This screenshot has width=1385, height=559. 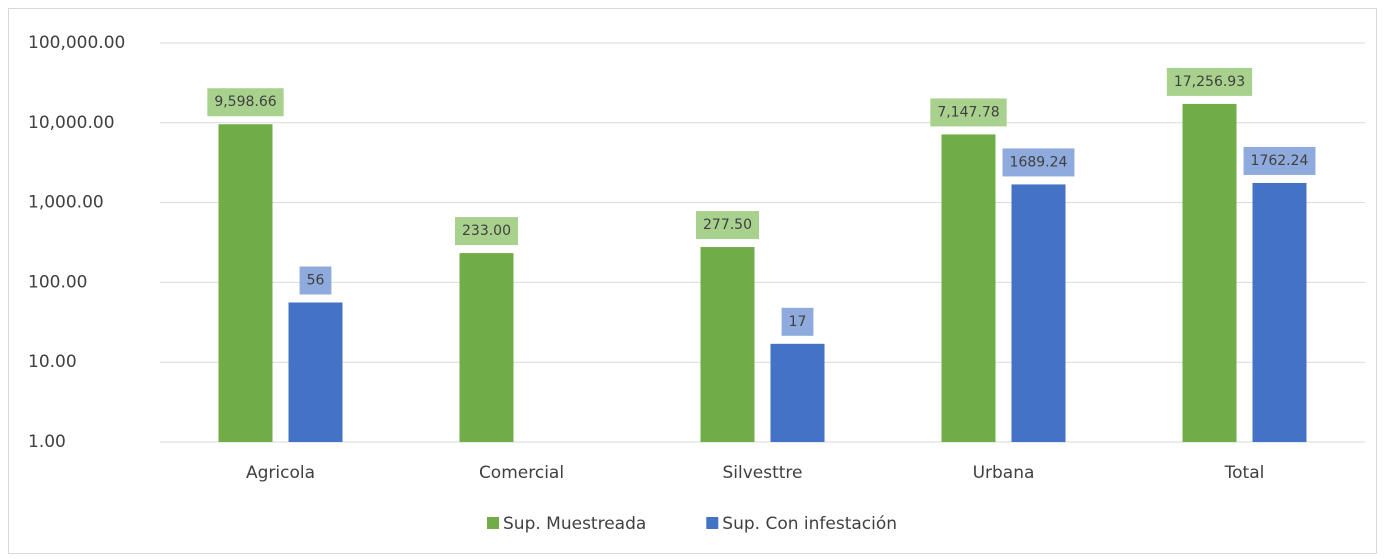 What do you see at coordinates (57, 282) in the screenshot?
I see `y-tick-label: 100.00` at bounding box center [57, 282].